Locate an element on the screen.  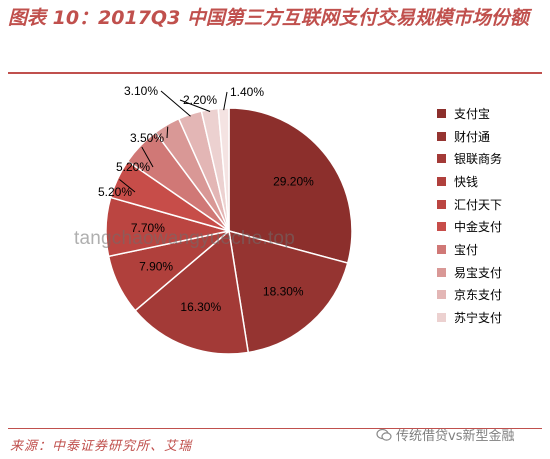
wechat-account-label: 传统借贷vs新型金融 is located at coordinates (455, 436).